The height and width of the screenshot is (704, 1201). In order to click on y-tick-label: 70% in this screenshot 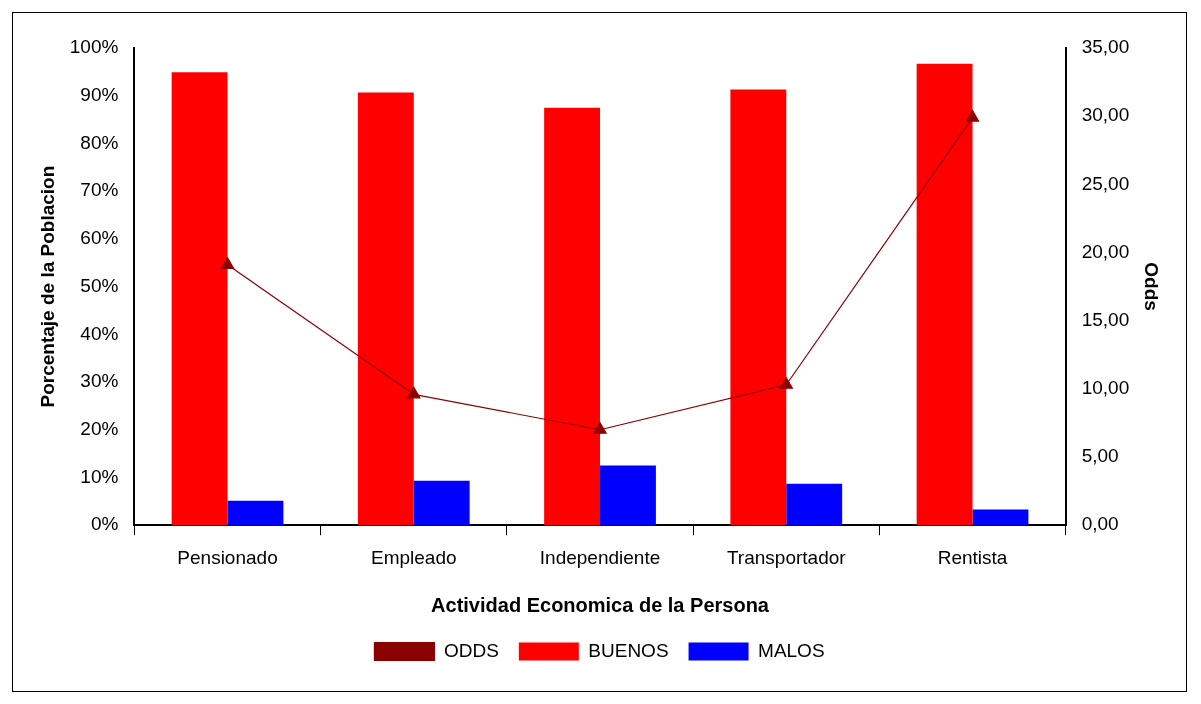, I will do `click(99, 190)`.